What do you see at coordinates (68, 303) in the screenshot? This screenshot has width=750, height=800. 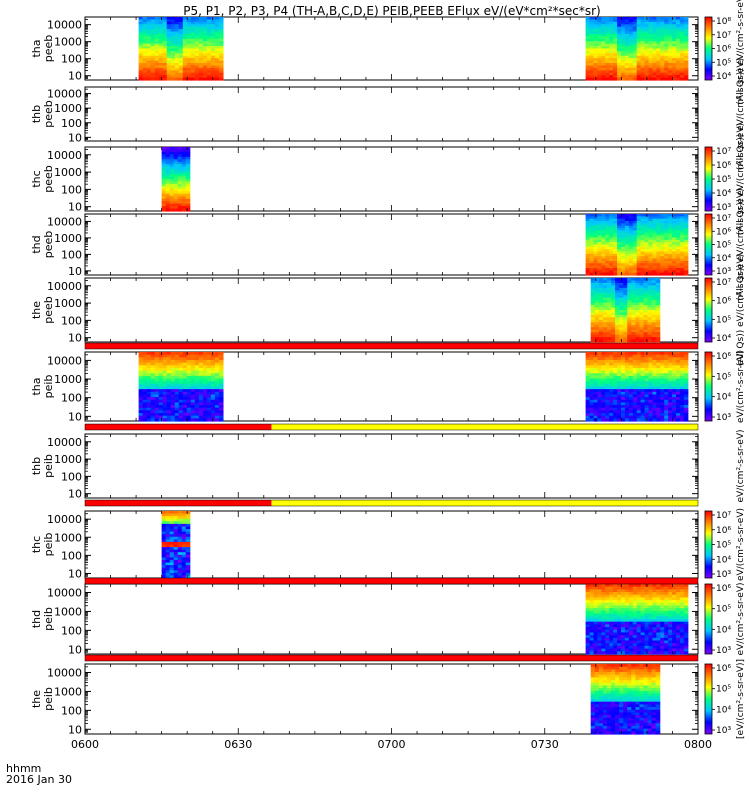 I see `y-tick-label: 1000` at bounding box center [68, 303].